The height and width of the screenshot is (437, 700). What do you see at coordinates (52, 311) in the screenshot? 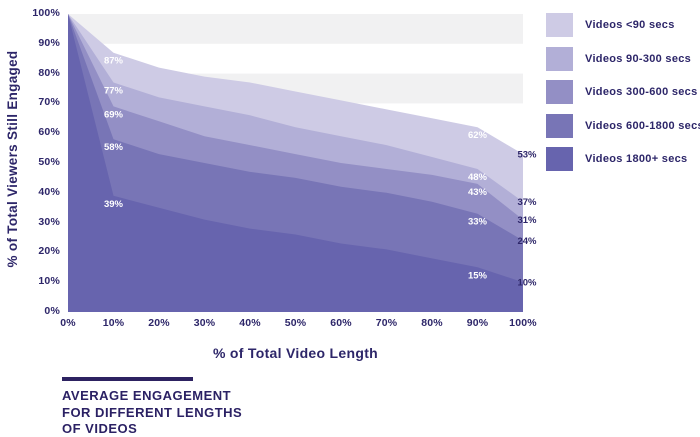
I see `y-tick-label: 0%` at bounding box center [52, 311].